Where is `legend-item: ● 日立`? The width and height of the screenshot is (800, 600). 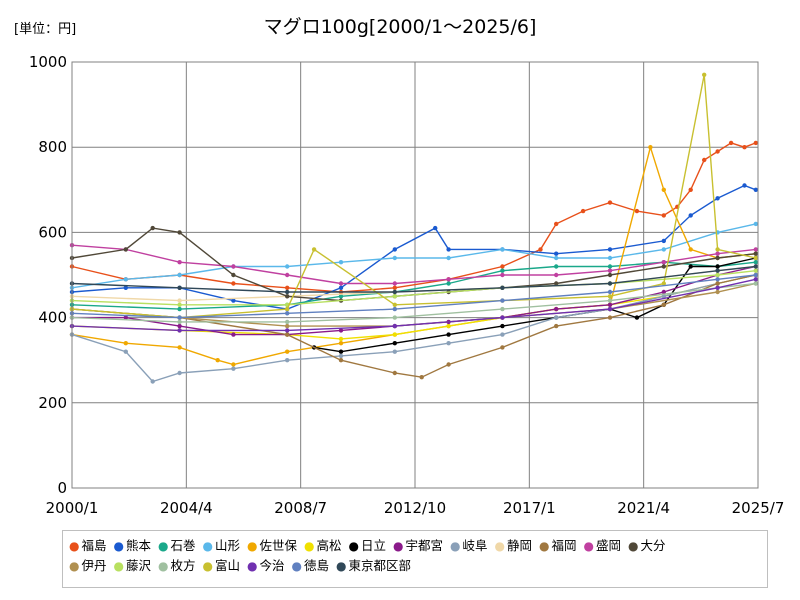
legend-item: ● 日立 is located at coordinates (368, 546).